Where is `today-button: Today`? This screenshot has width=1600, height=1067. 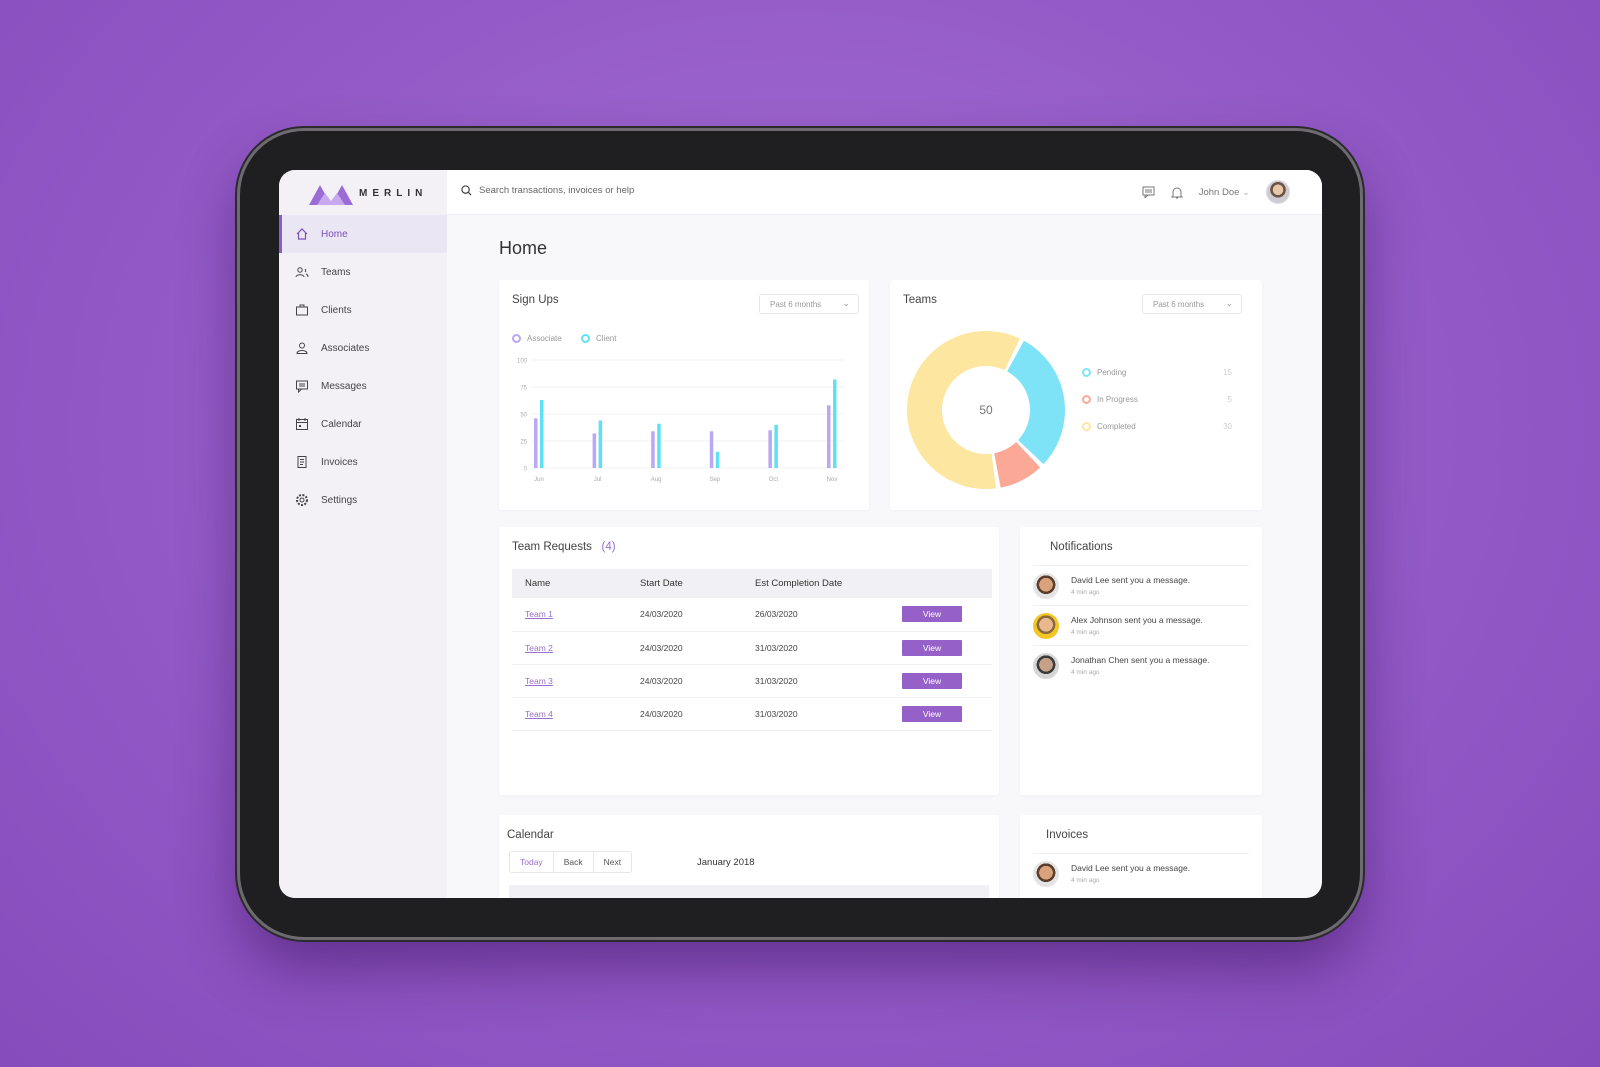 today-button: Today is located at coordinates (532, 862).